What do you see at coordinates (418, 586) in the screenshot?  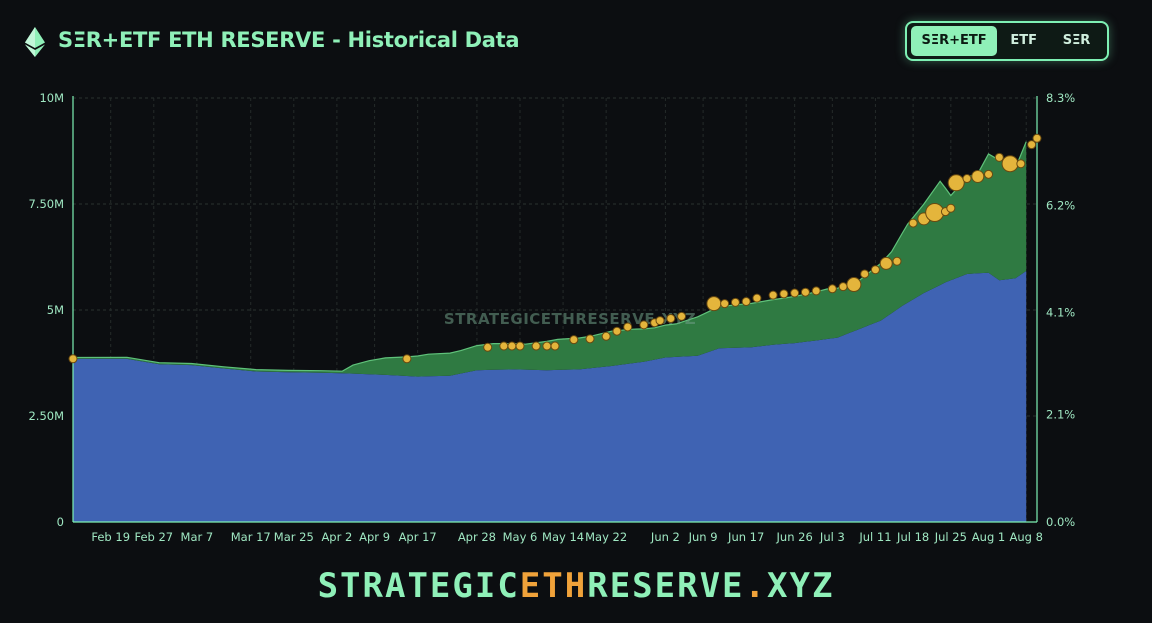 I see `brand-part-strategic: STRATEGIC` at bounding box center [418, 586].